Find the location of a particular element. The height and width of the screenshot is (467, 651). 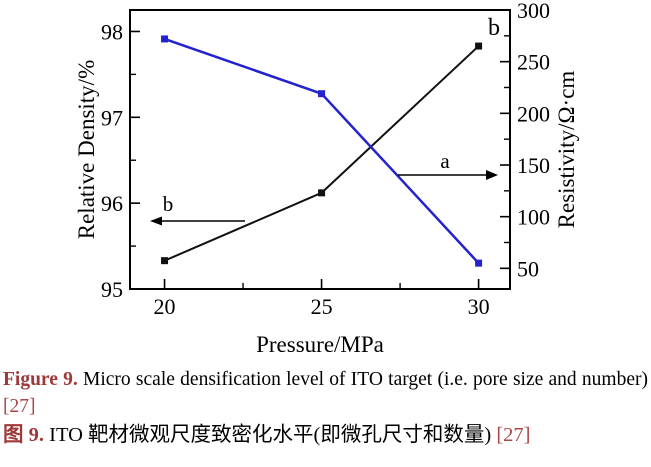

caption-figure-label: Figure 9. is located at coordinates (40, 379).